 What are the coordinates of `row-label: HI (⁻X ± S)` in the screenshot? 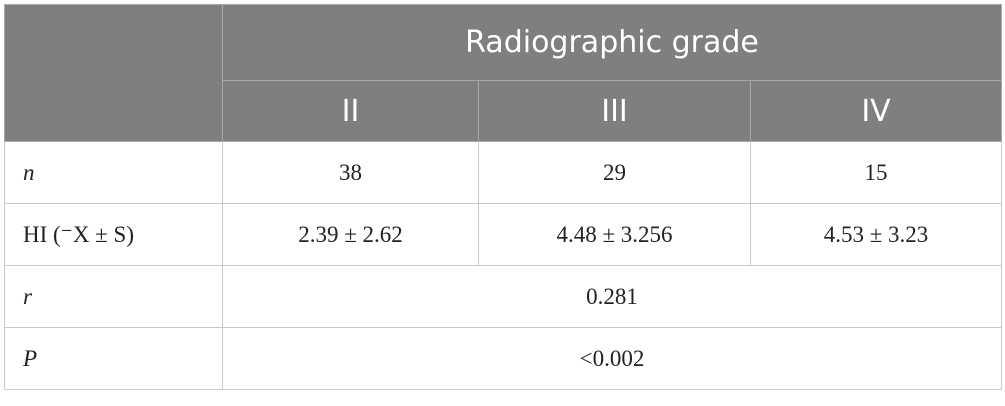 It's located at (113, 234).